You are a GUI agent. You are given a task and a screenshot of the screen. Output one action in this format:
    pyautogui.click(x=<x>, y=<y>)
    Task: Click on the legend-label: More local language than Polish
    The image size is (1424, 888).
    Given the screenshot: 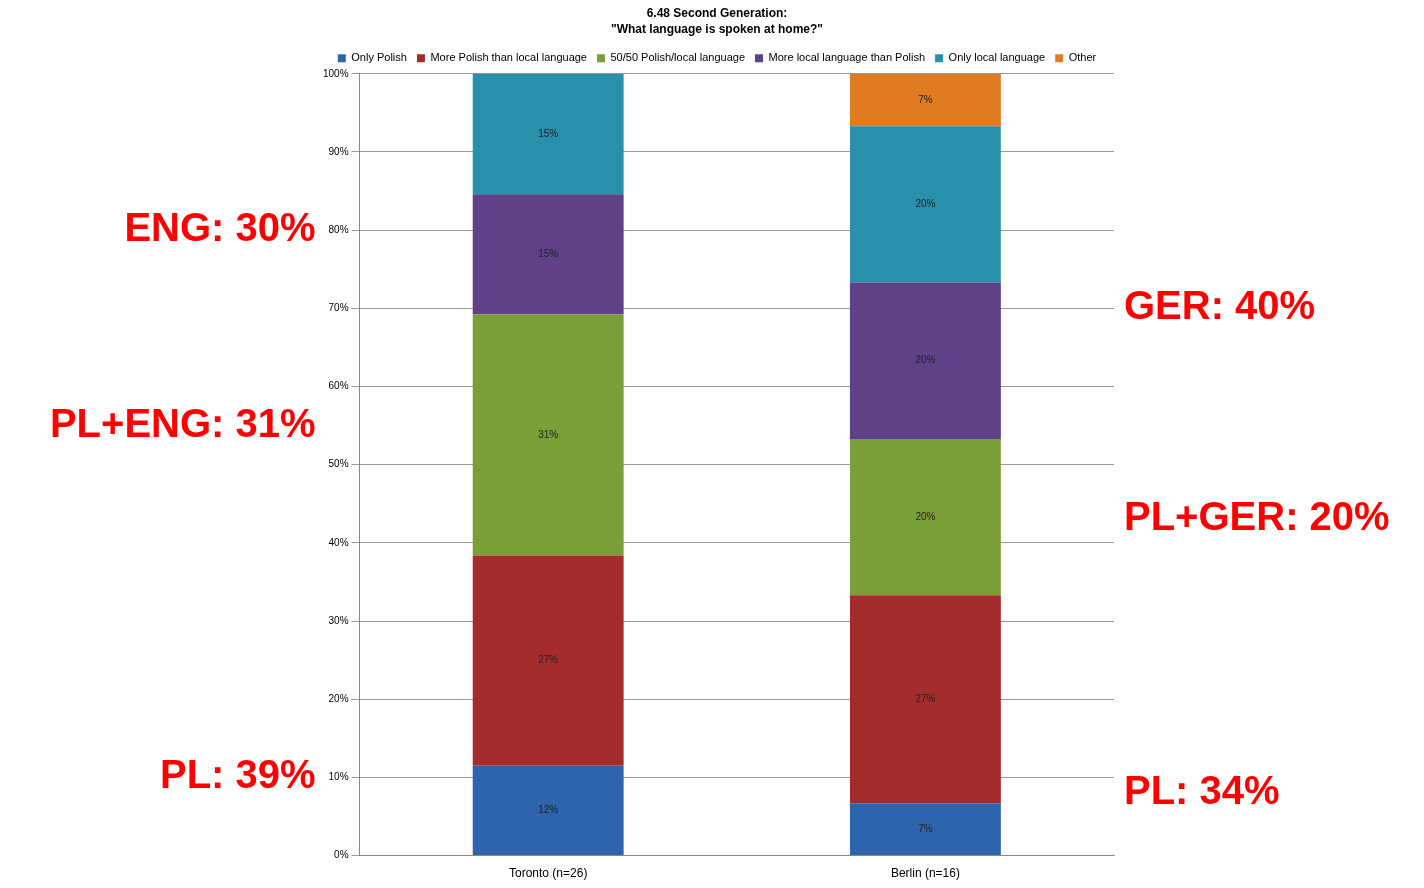 What is the action you would take?
    pyautogui.click(x=847, y=57)
    